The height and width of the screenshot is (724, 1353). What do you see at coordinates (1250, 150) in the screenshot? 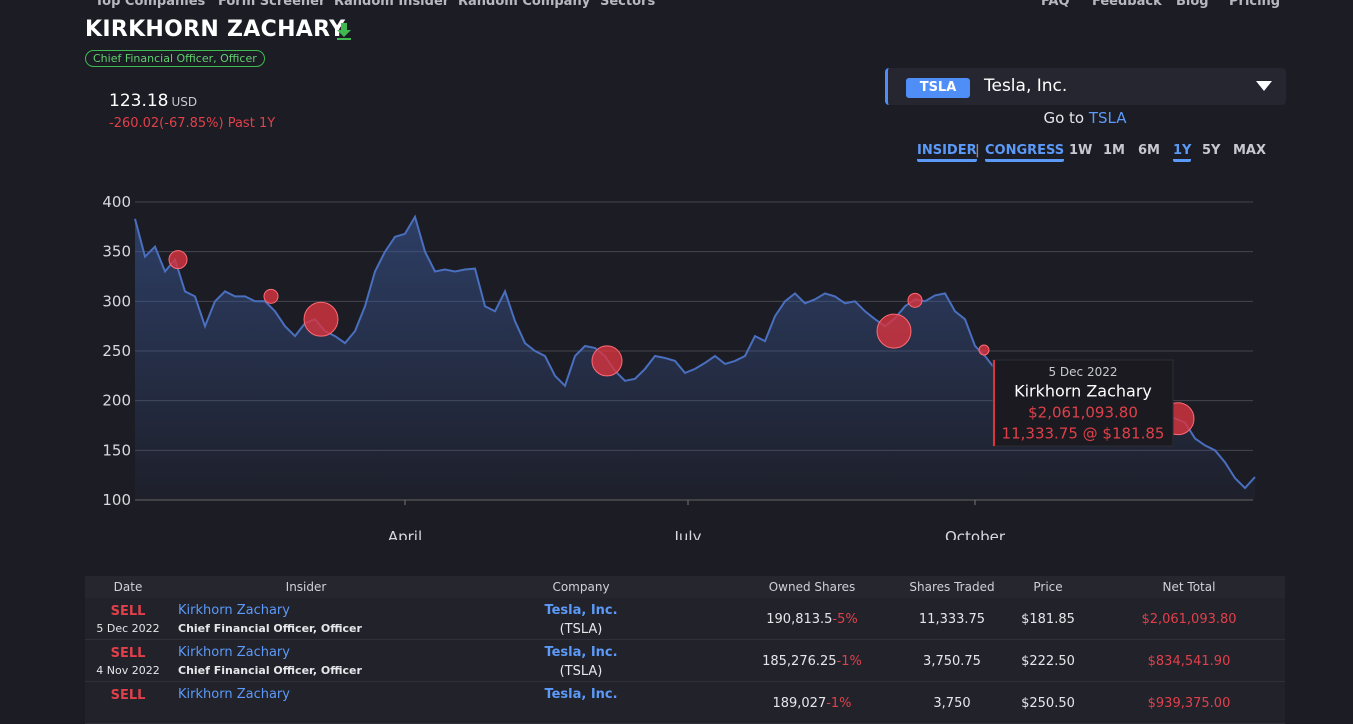
I see `range-toggle: MAX` at bounding box center [1250, 150].